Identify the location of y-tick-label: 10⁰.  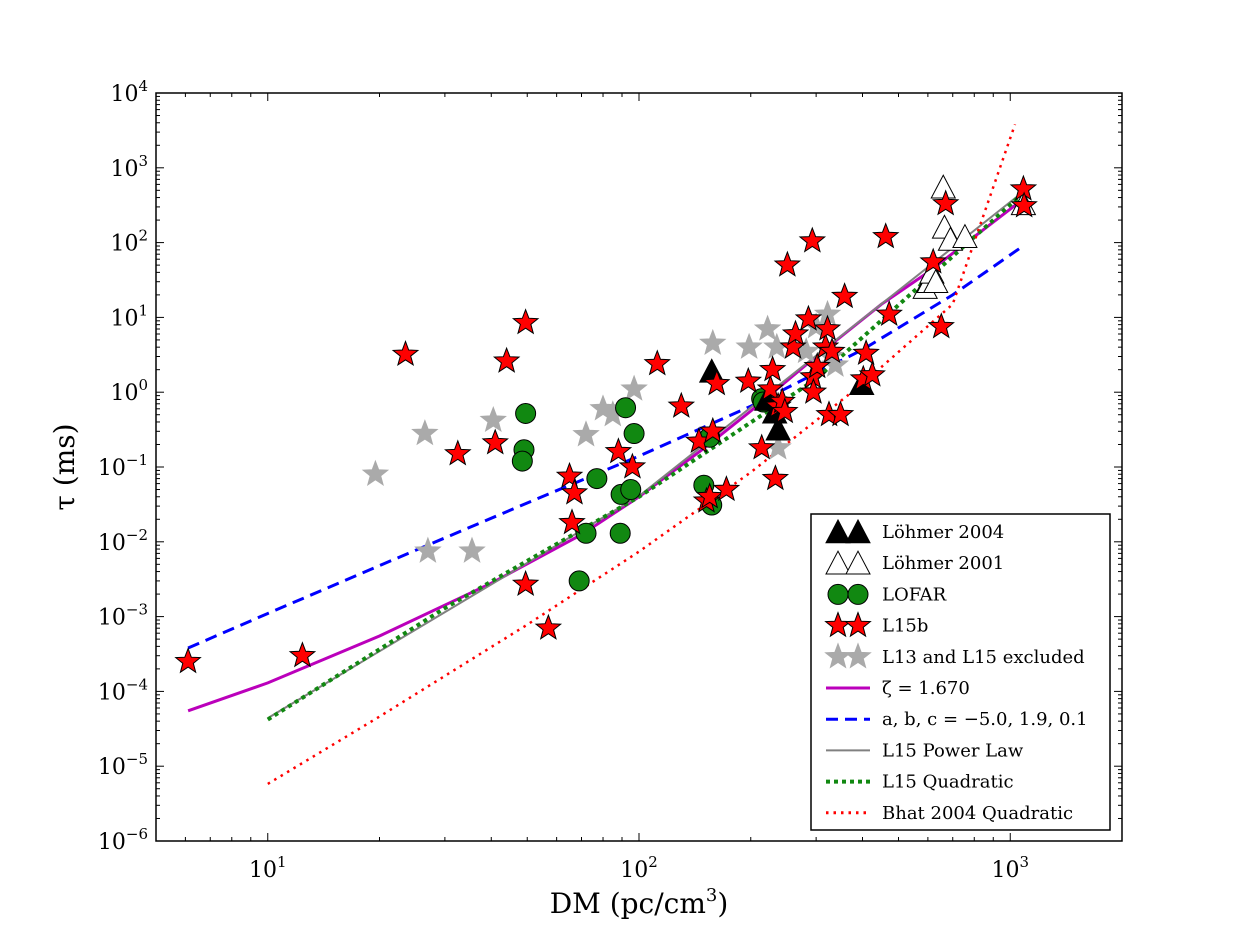
(129, 391).